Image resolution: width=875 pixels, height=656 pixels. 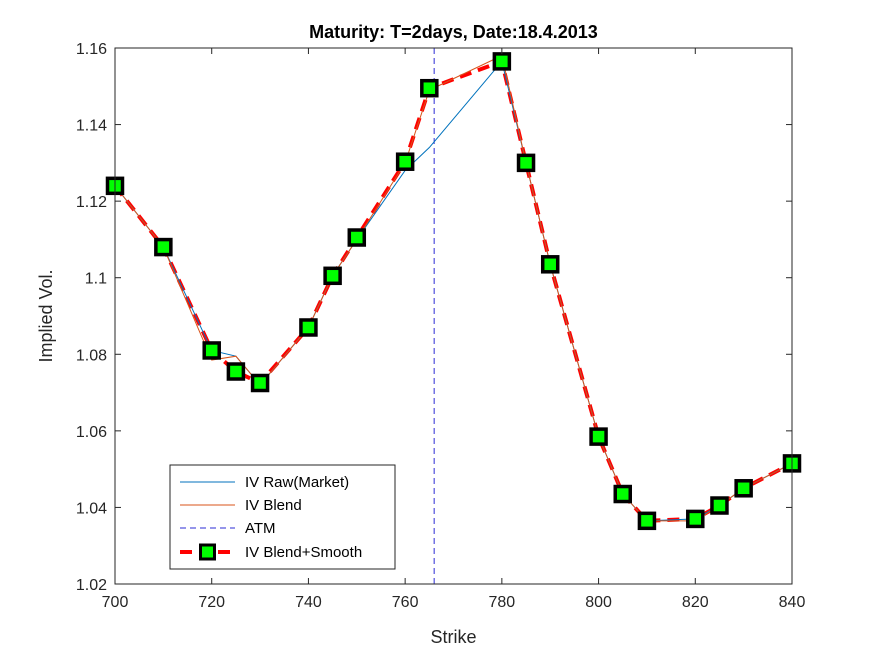 What do you see at coordinates (91, 126) in the screenshot?
I see `y-tick-label: 1.14` at bounding box center [91, 126].